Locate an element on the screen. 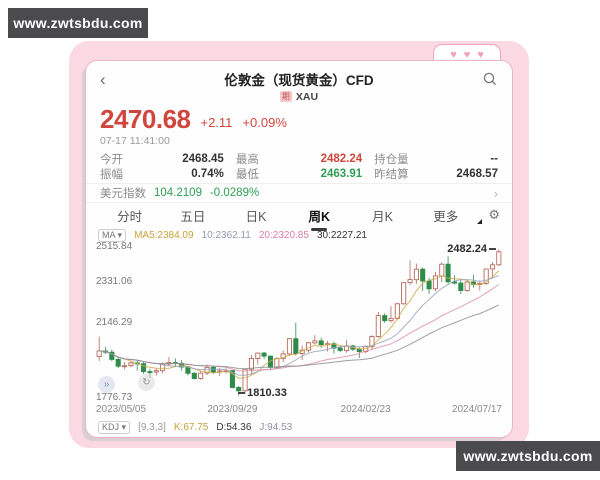 This screenshot has height=480, width=600. tab-weekly-k: 周K is located at coordinates (319, 215).